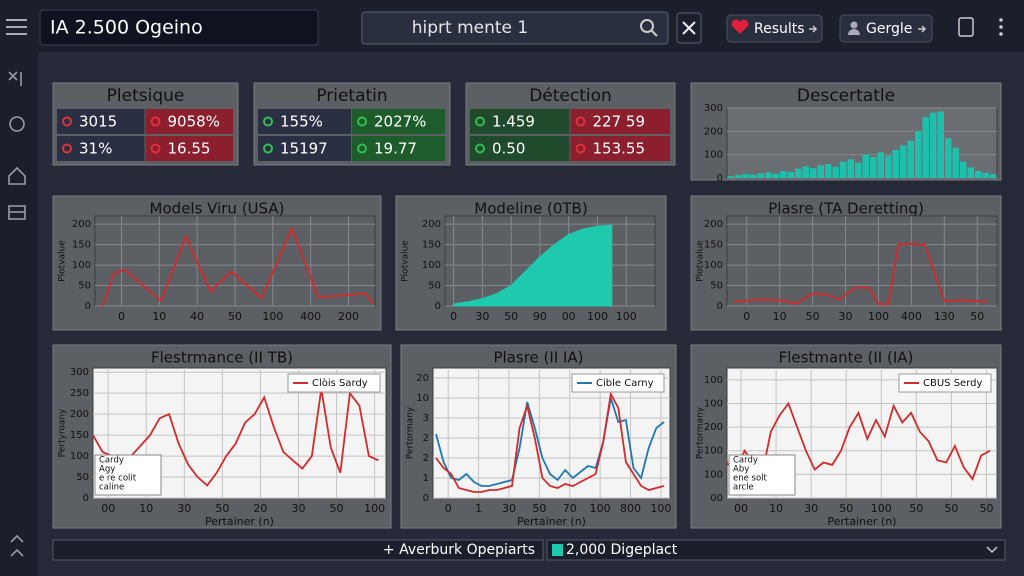 The width and height of the screenshot is (1024, 576). What do you see at coordinates (310, 316) in the screenshot?
I see `x-tick-label: 400` at bounding box center [310, 316].